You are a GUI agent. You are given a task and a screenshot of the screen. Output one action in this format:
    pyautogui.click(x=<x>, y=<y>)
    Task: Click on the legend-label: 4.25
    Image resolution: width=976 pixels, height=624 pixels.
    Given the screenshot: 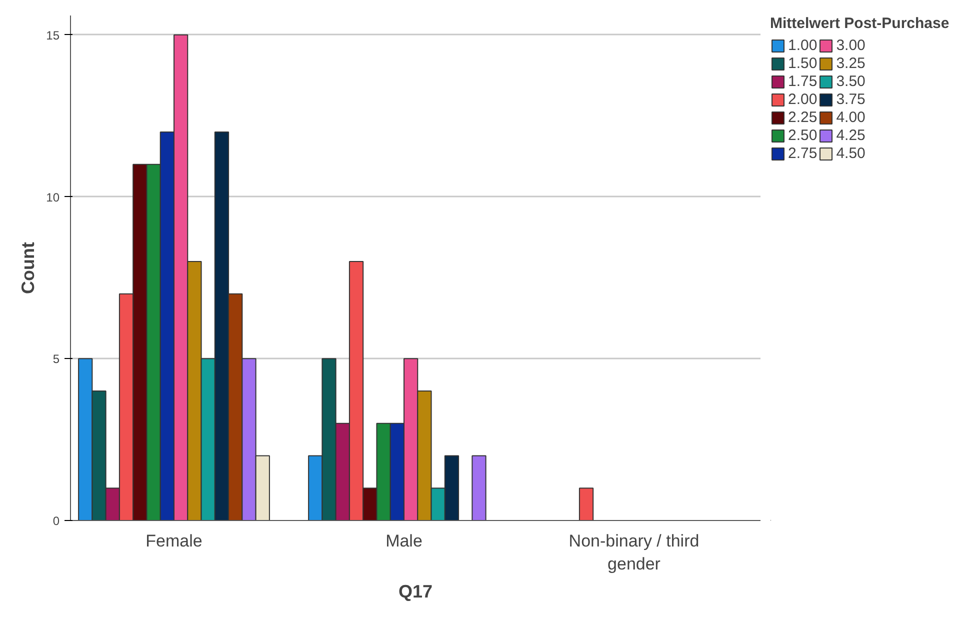 What is the action you would take?
    pyautogui.click(x=851, y=135)
    